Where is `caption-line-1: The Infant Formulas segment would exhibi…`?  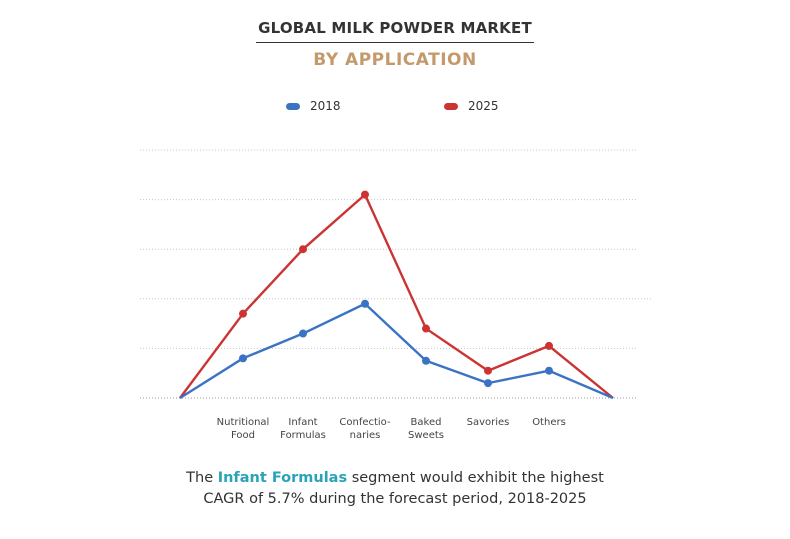 caption-line-1: The Infant Formulas segment would exhibi… is located at coordinates (395, 478).